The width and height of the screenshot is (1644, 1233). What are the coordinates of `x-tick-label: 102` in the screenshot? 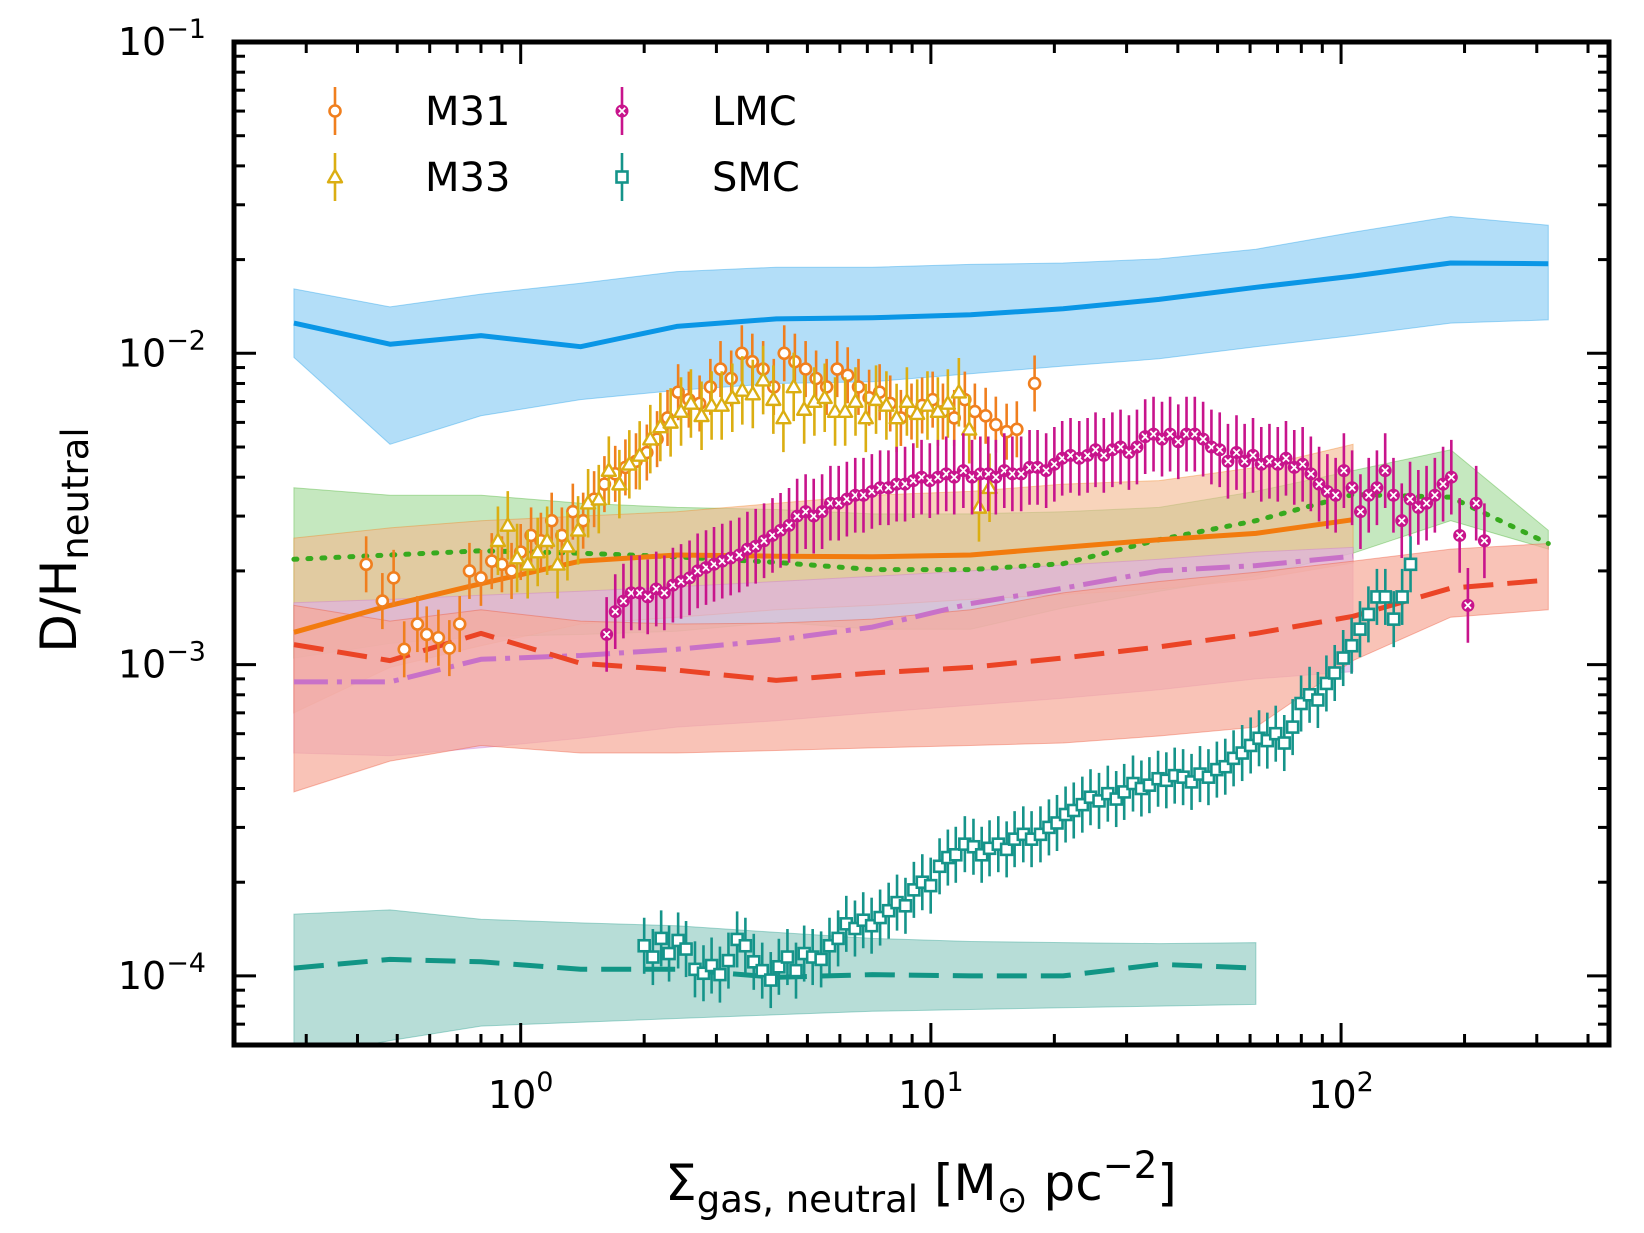 It's located at (1341, 1092).